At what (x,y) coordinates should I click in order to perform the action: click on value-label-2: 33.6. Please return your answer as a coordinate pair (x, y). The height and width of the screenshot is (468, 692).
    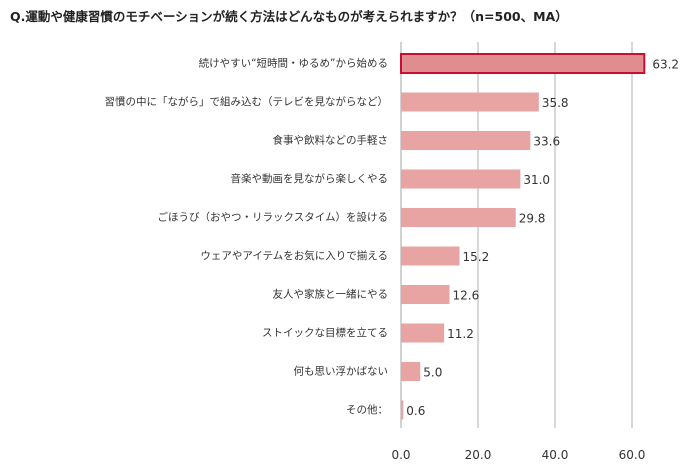
    Looking at the image, I should click on (546, 142).